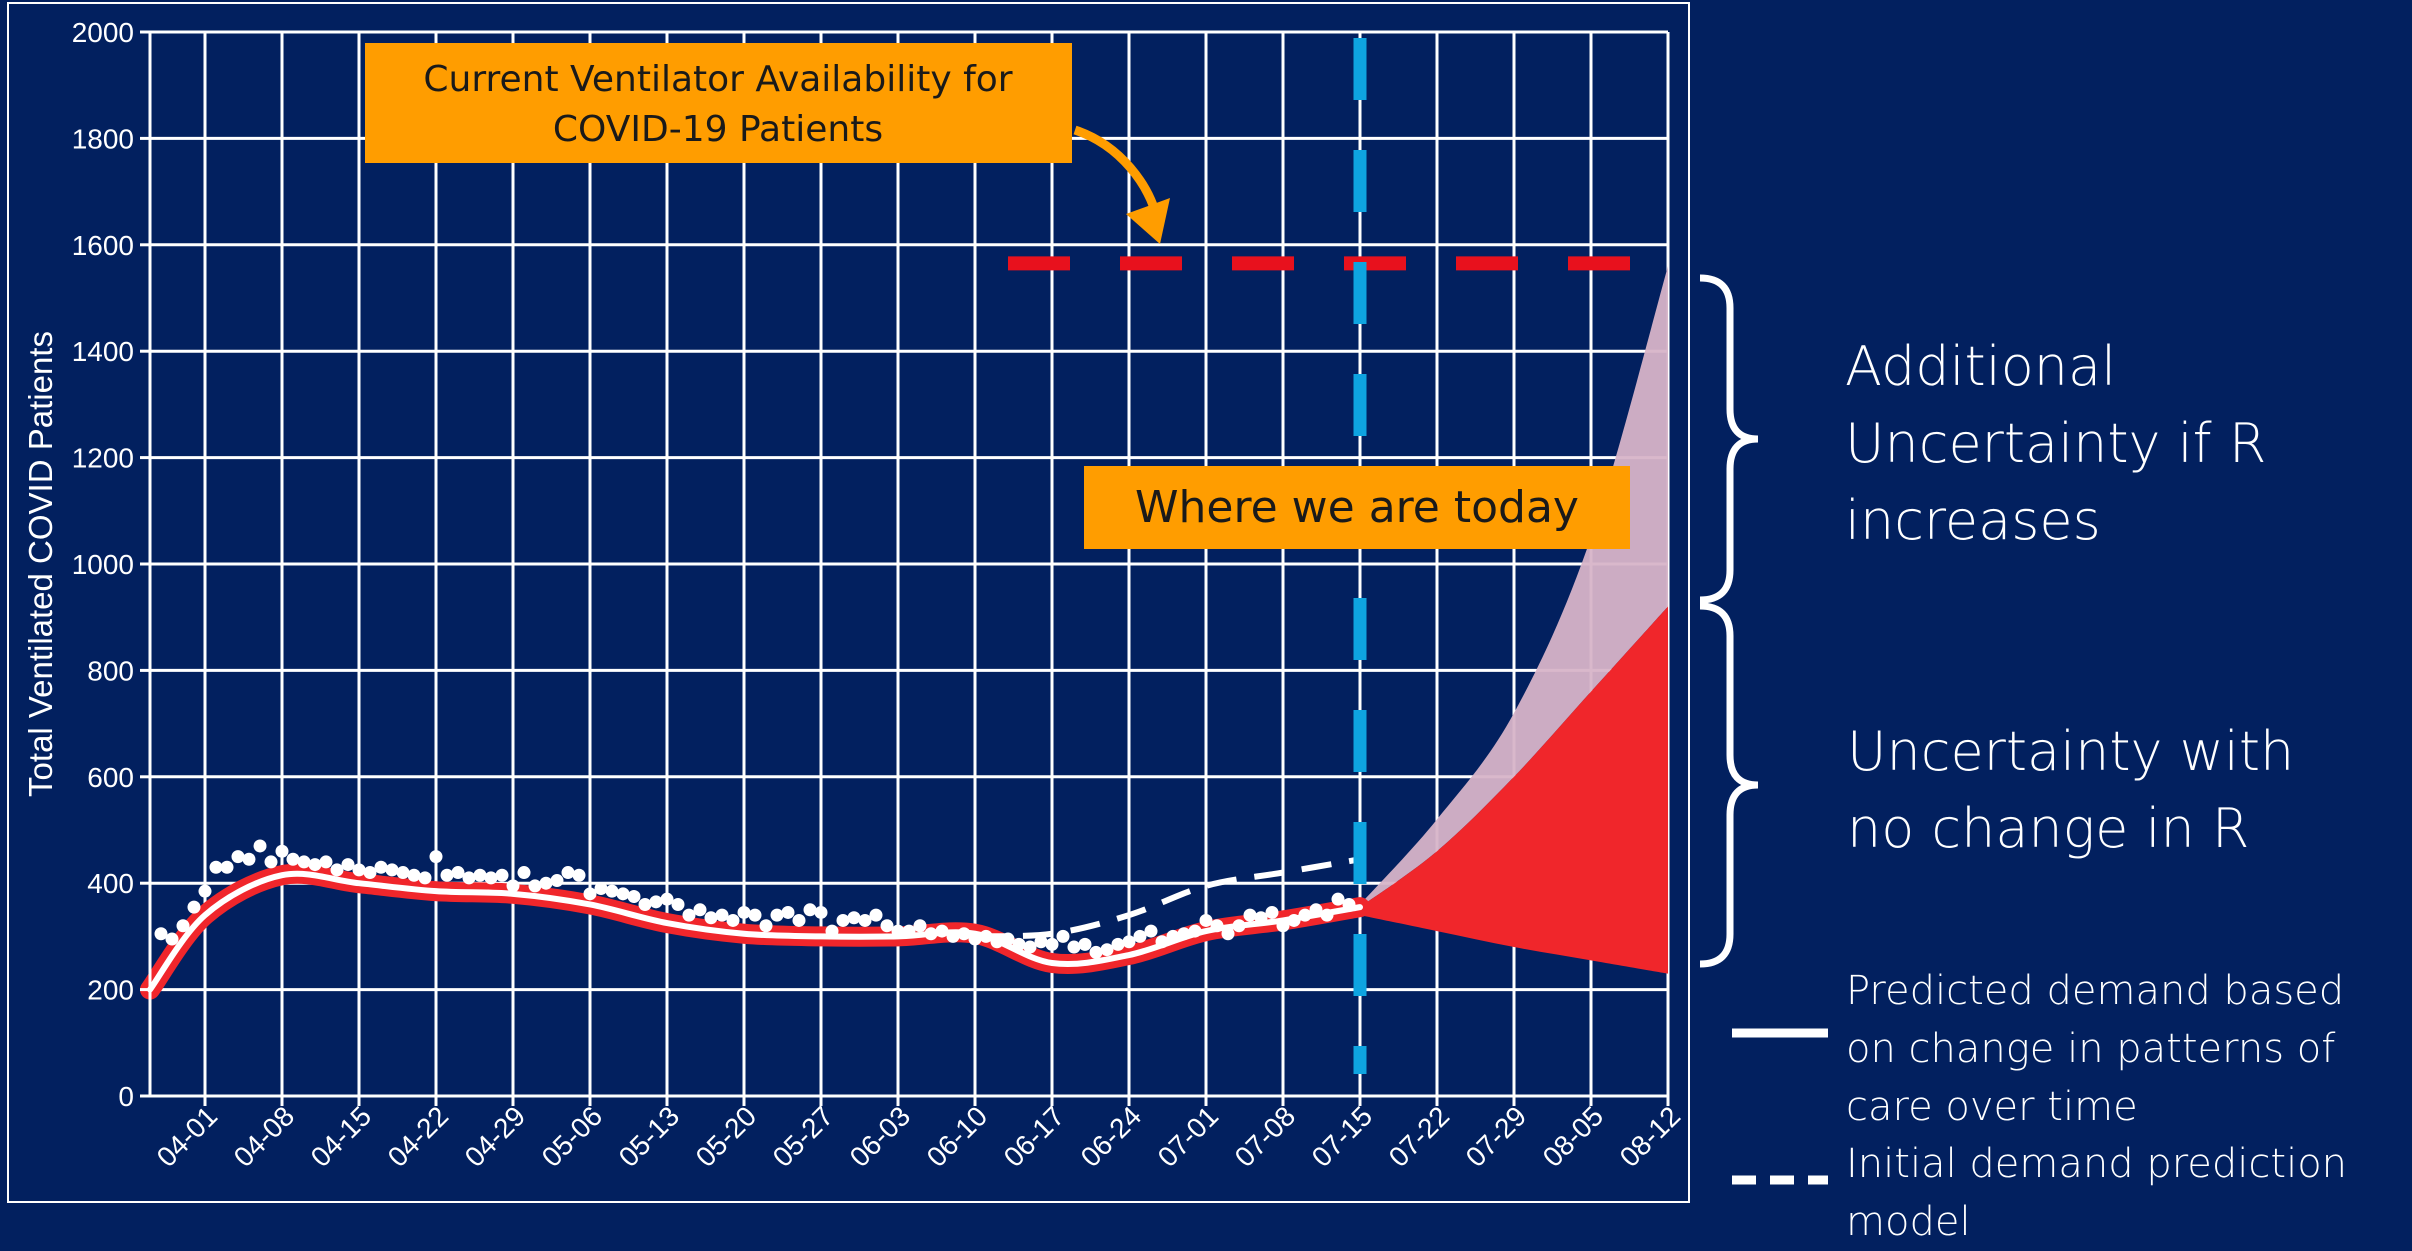 This screenshot has height=1251, width=2412. I want to click on x-tick-label: 06-10, so click(957, 1136).